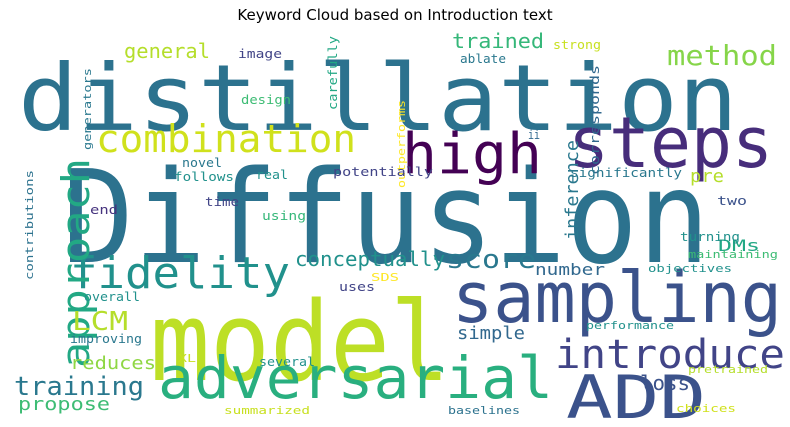 The image size is (790, 427). I want to click on word-method: method, so click(722, 55).